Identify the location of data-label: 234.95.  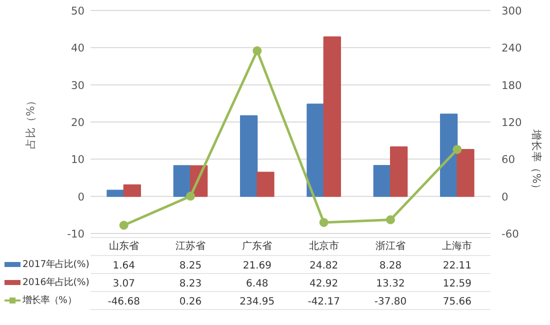
(257, 302).